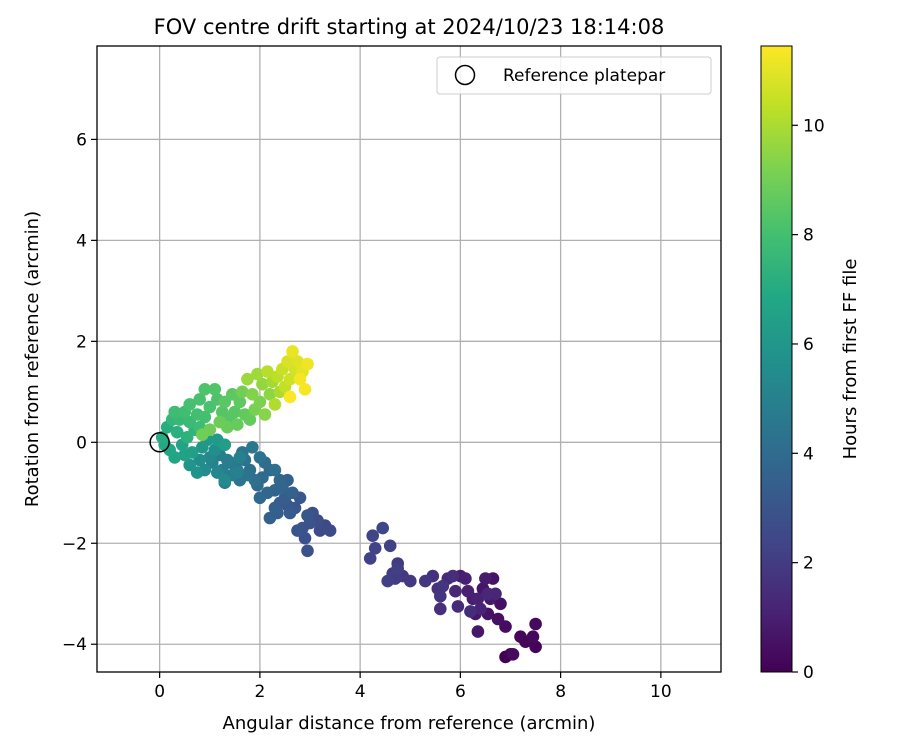 The image size is (900, 750). I want to click on x-axis-label: Angular distance from reference (arcmin), so click(409, 723).